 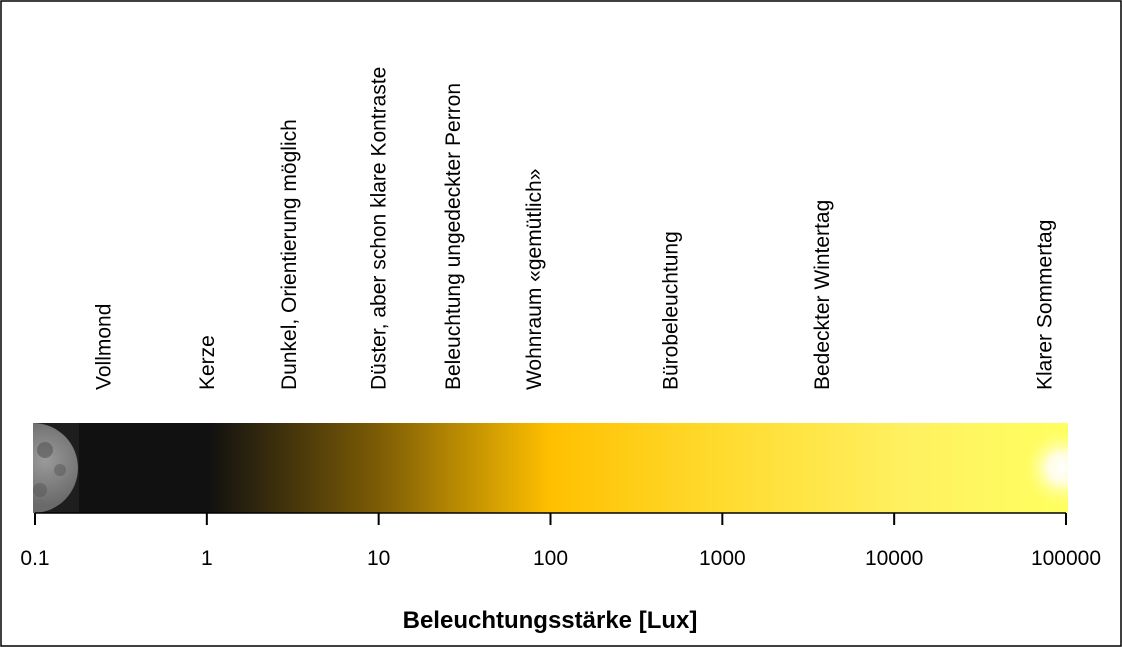 I want to click on x-tick-label: 100000, so click(x=1066, y=558).